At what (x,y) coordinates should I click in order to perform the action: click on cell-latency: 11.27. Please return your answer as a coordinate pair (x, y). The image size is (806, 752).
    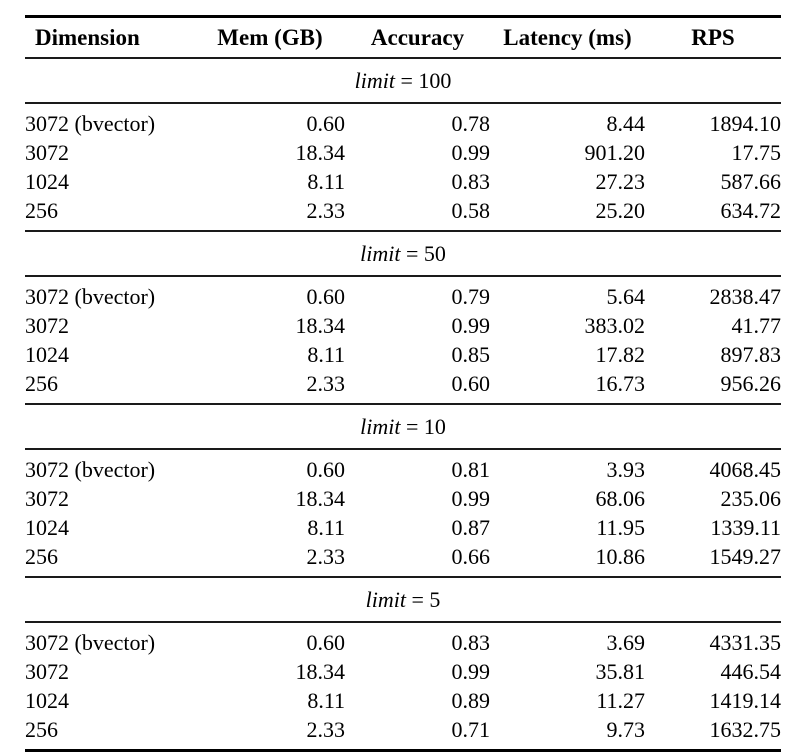
    Looking at the image, I should click on (620, 700).